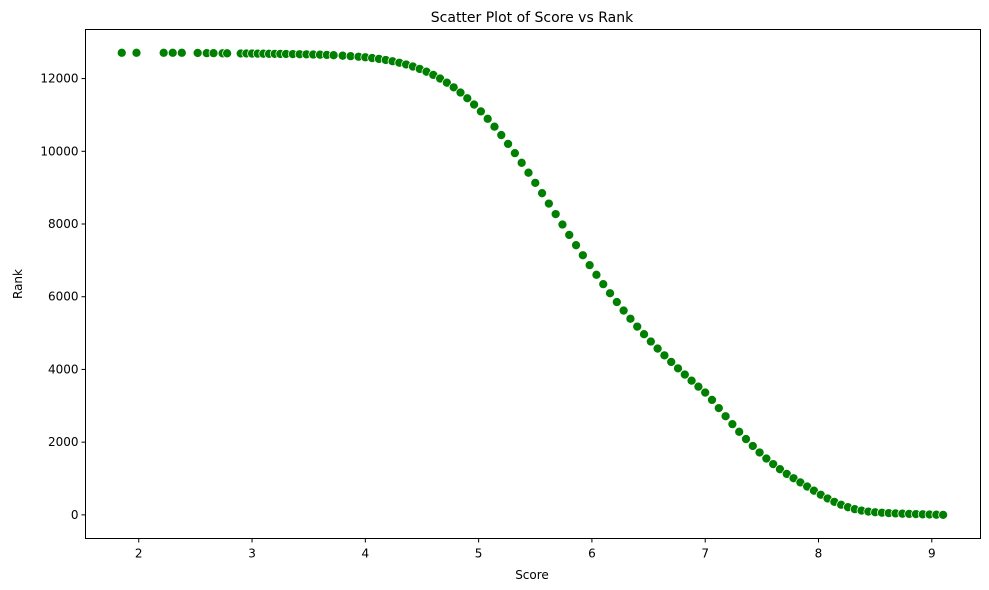 The height and width of the screenshot is (590, 989). I want to click on x-tick-label: 5, so click(479, 554).